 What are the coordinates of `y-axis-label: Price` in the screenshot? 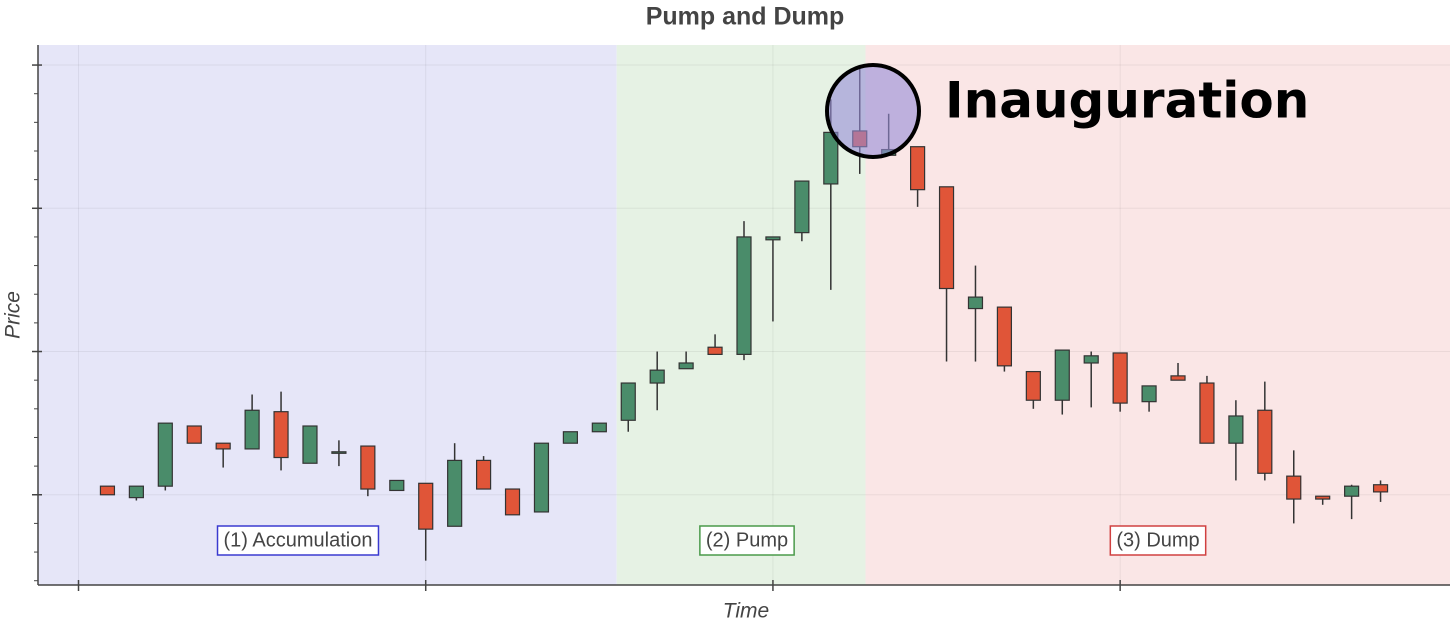 It's located at (13, 315).